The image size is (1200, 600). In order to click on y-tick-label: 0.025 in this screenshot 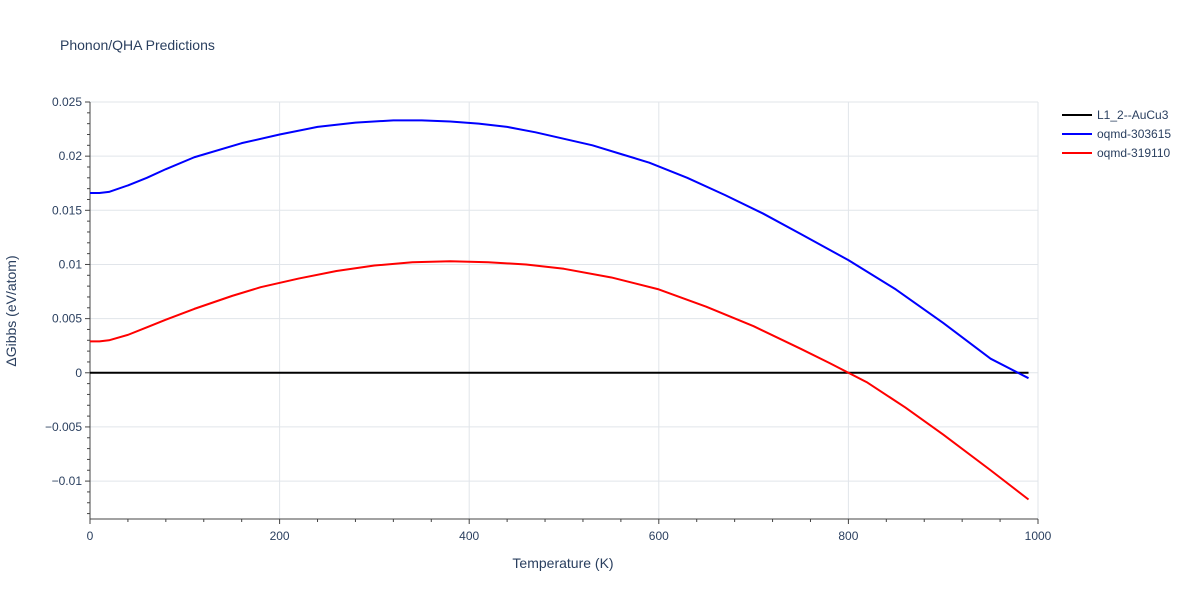, I will do `click(67, 102)`.